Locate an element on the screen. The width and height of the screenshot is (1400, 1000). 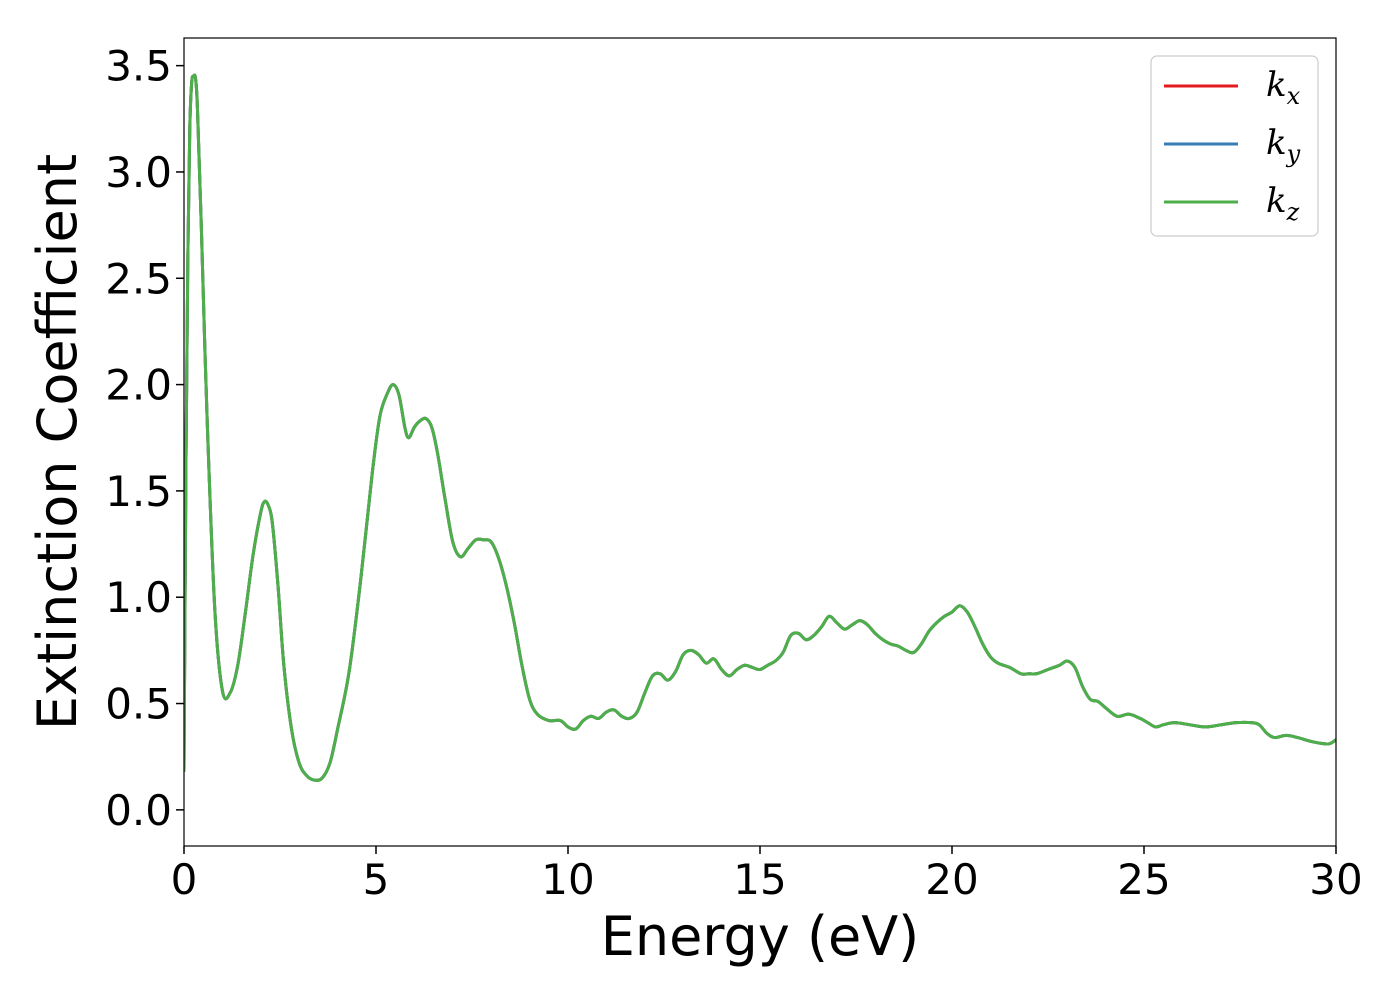
legend-label-subscript: z is located at coordinates (1293, 212).